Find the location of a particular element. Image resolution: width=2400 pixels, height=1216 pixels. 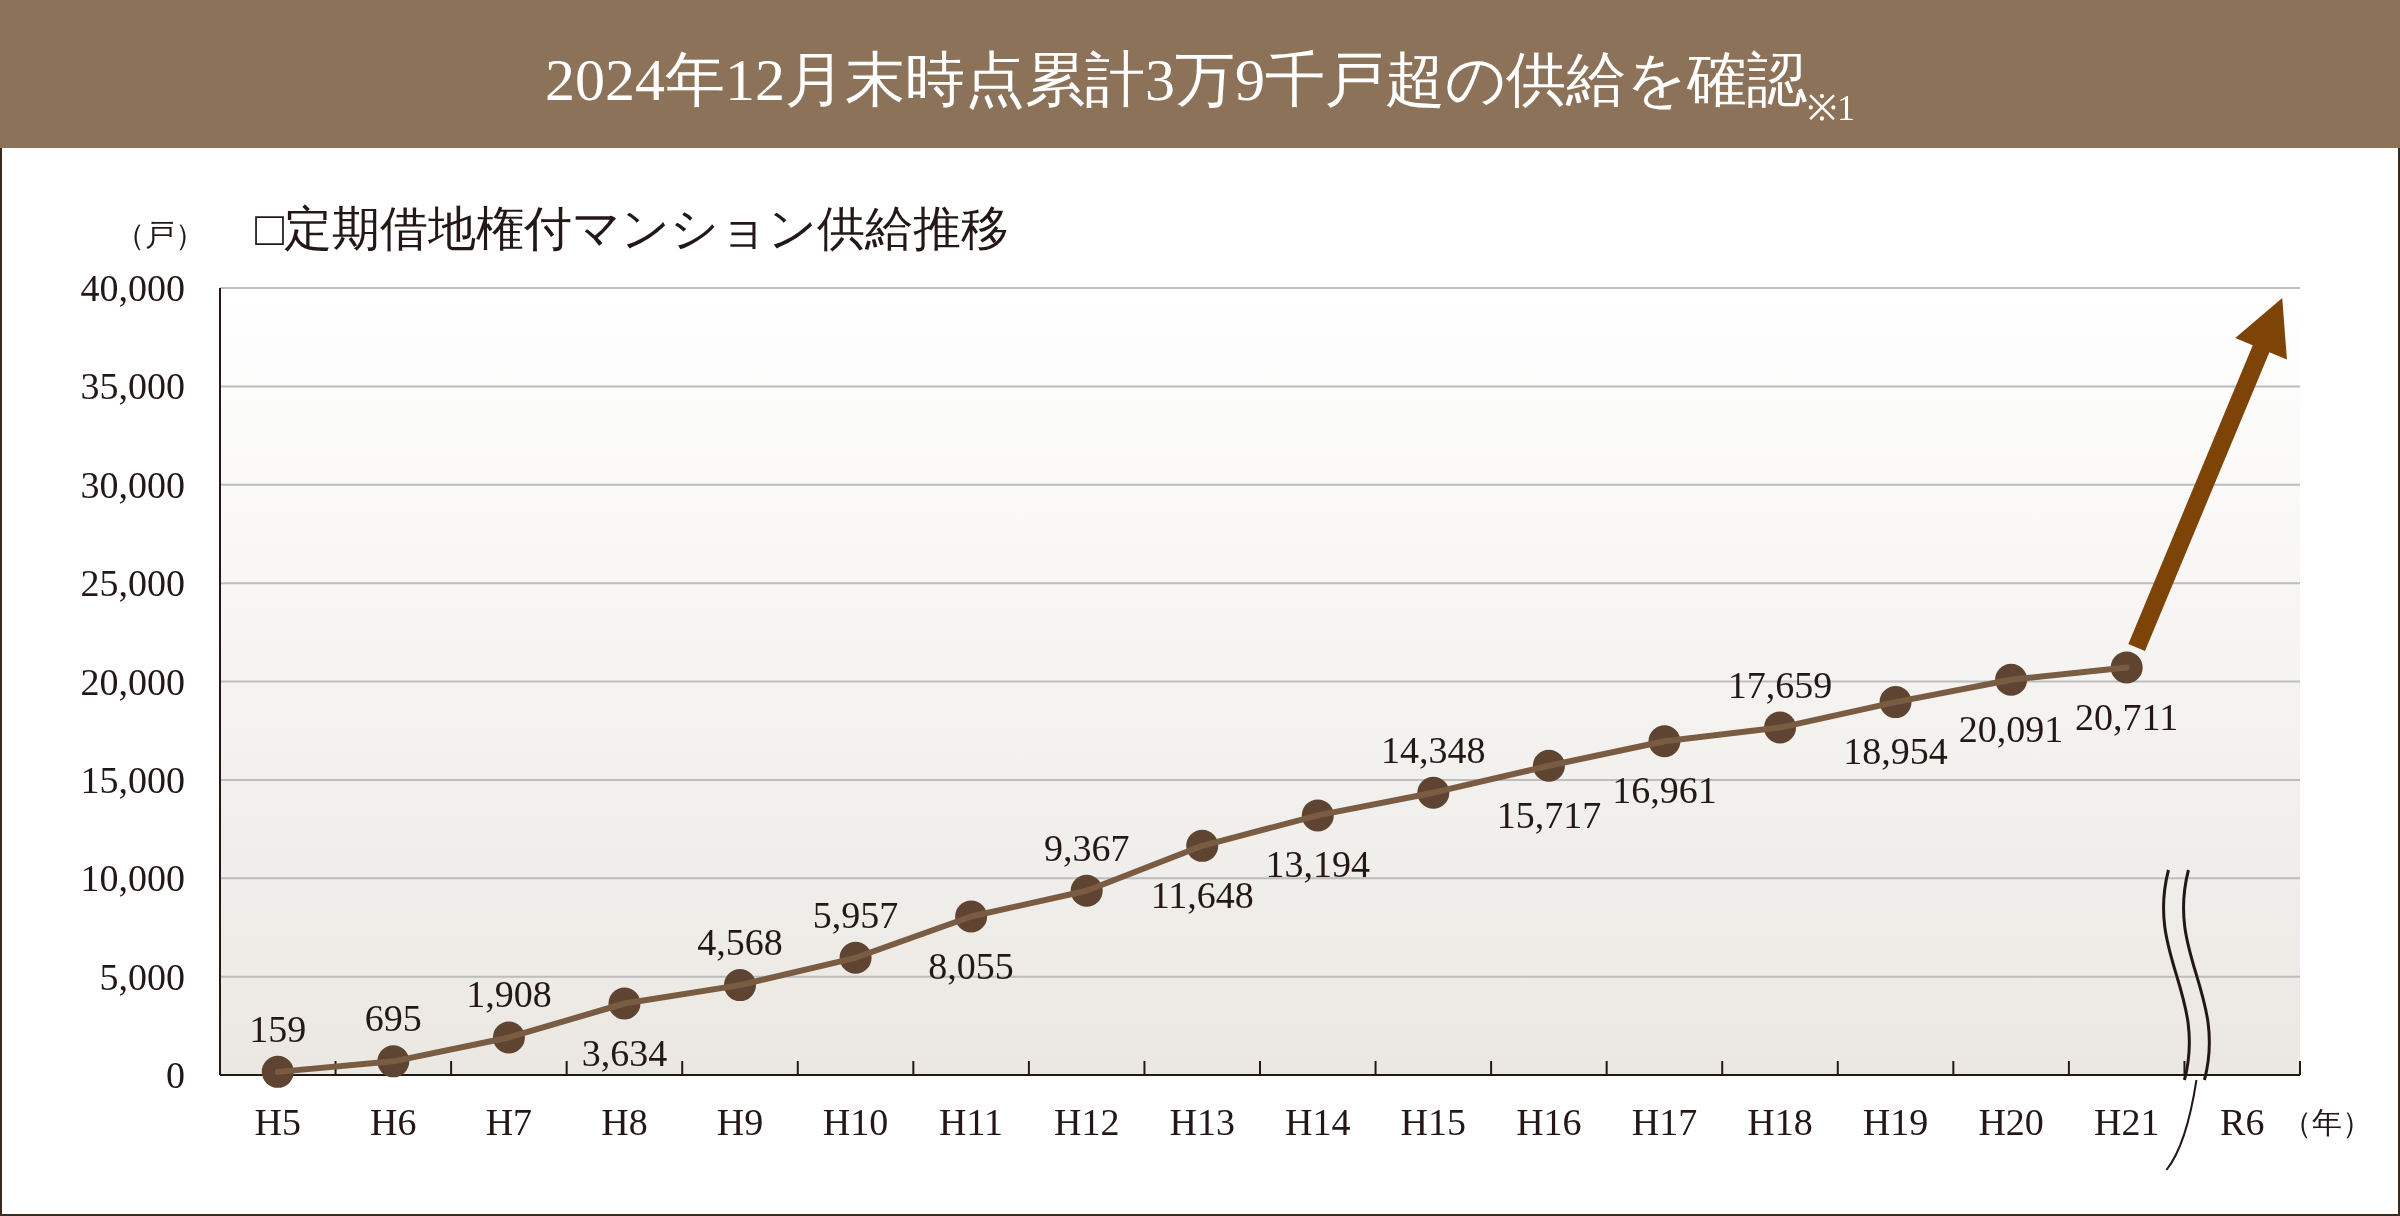

x-tick-label: H8 is located at coordinates (624, 1122).